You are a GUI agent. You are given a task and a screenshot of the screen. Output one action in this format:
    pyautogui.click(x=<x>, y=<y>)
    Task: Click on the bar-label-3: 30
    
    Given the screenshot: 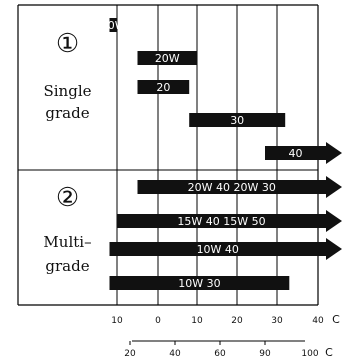 What is the action you would take?
    pyautogui.click(x=237, y=120)
    